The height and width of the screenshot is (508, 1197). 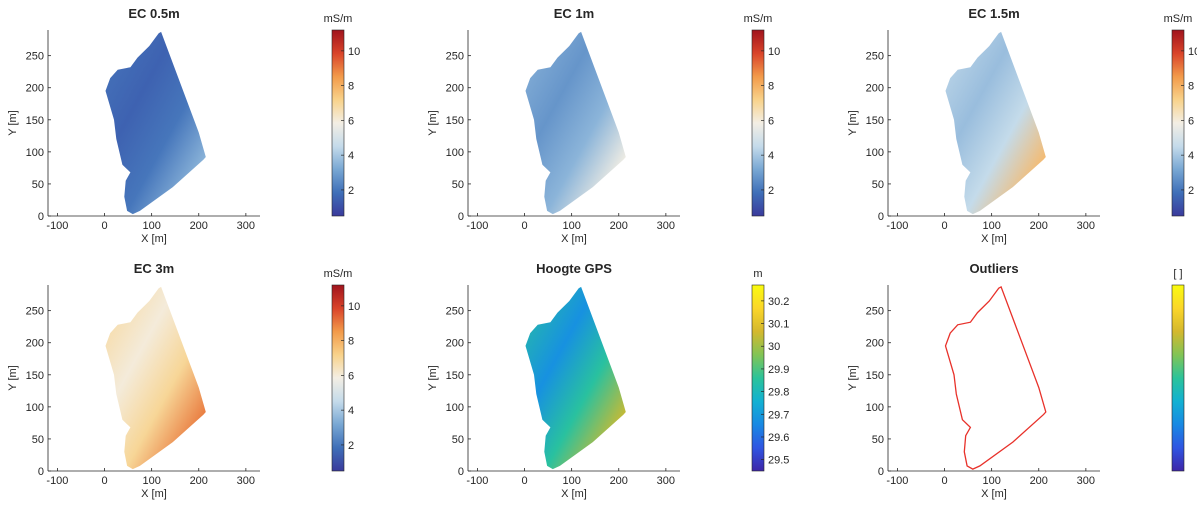 What do you see at coordinates (154, 268) in the screenshot?
I see `chart-title: EC 3m` at bounding box center [154, 268].